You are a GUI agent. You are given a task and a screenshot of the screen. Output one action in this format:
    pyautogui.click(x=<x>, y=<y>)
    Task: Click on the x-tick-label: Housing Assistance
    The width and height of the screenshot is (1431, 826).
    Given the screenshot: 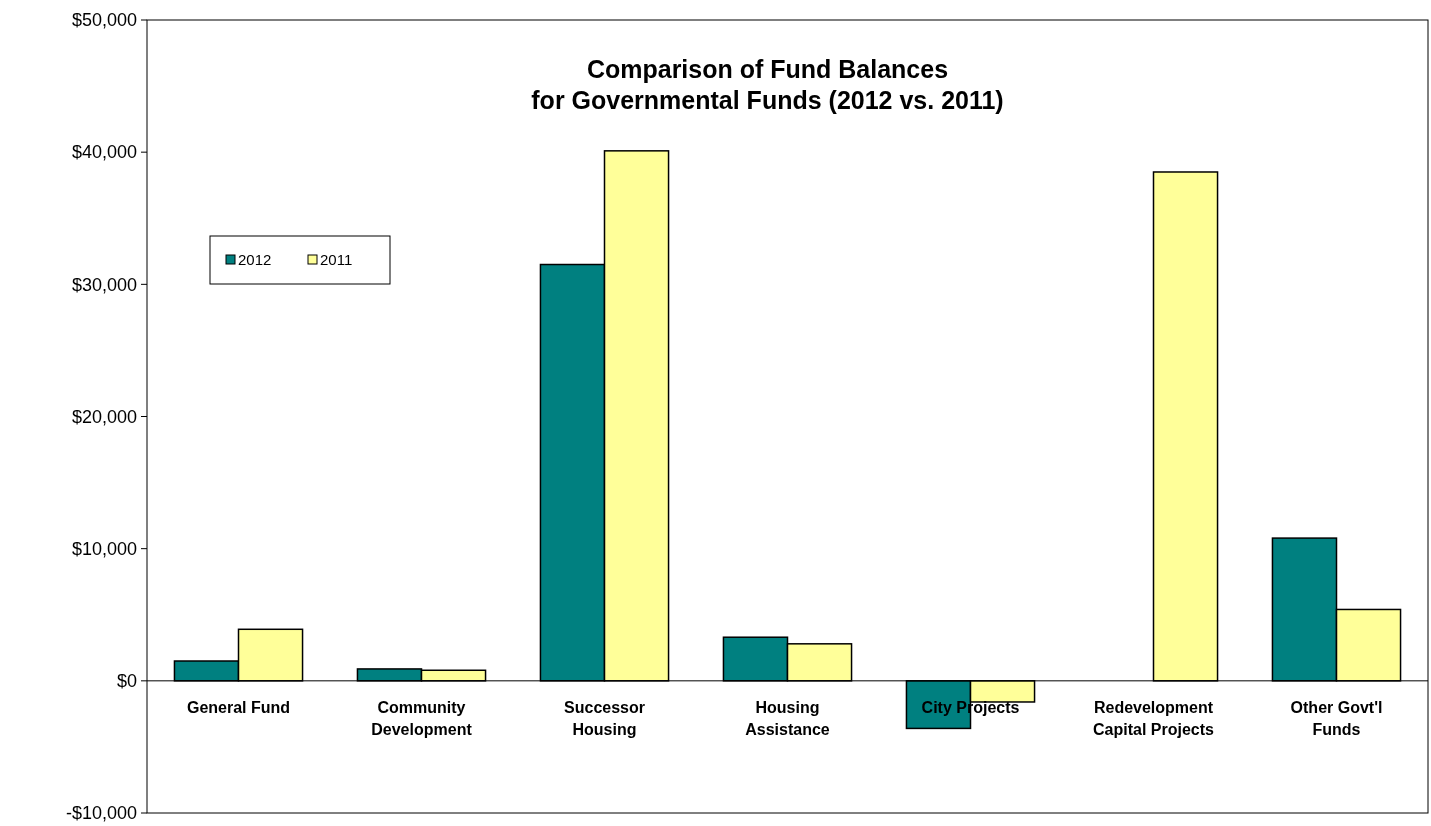 What is the action you would take?
    pyautogui.click(x=787, y=718)
    